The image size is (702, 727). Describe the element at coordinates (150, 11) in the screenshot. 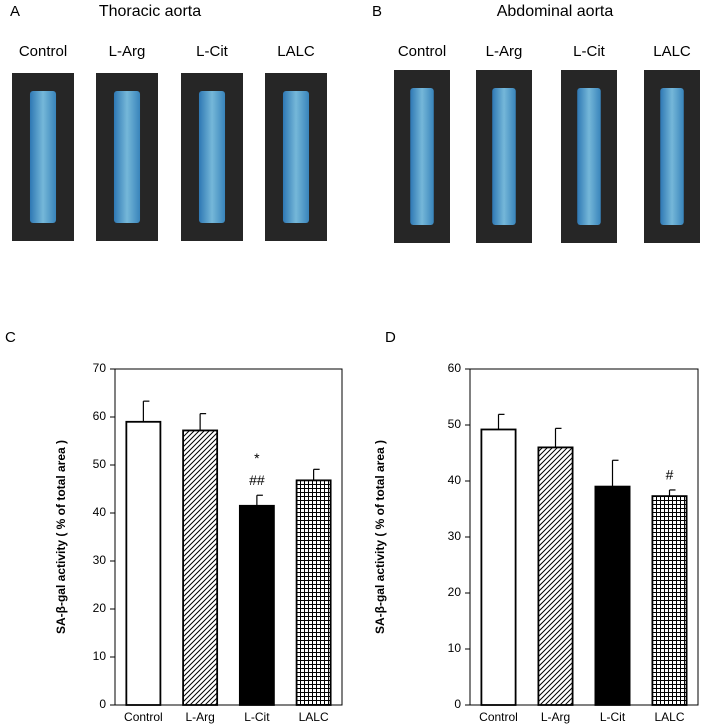

I see `panel-title: Thoracic aorta` at that location.